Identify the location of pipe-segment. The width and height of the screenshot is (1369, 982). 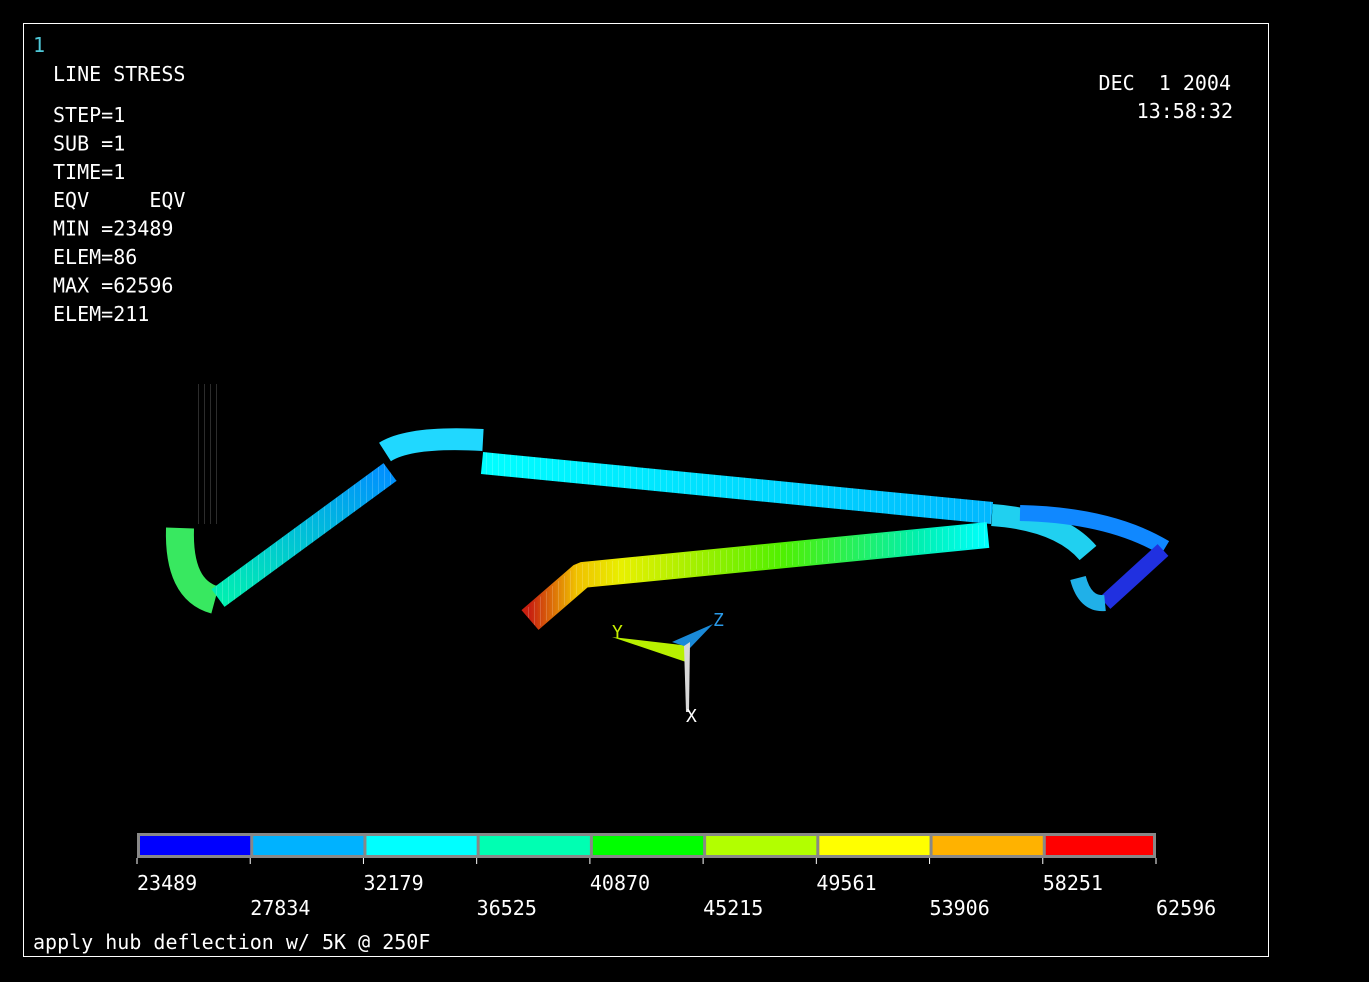
(1134, 576).